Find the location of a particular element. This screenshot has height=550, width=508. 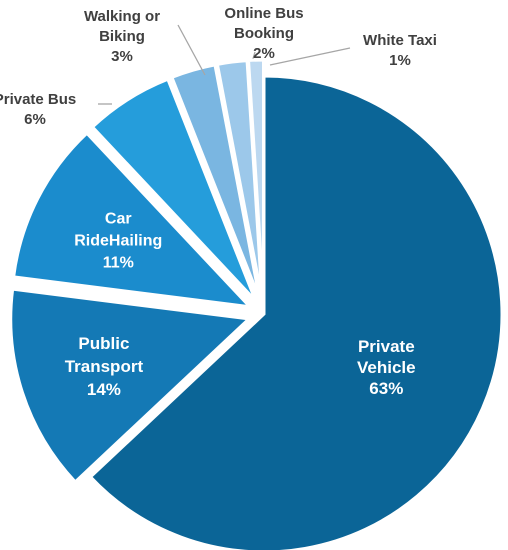

slice-name-label: White Taxi is located at coordinates (400, 40).